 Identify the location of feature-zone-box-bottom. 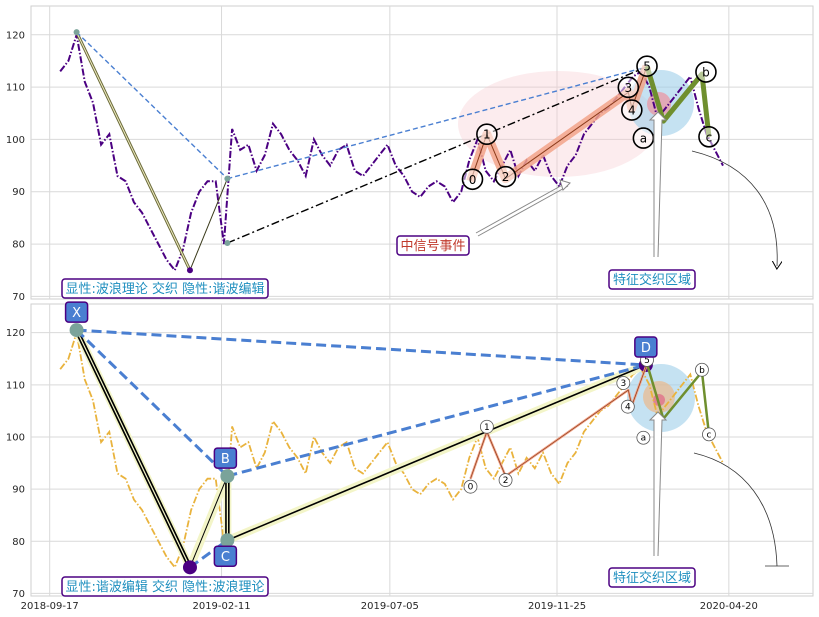
(652, 577).